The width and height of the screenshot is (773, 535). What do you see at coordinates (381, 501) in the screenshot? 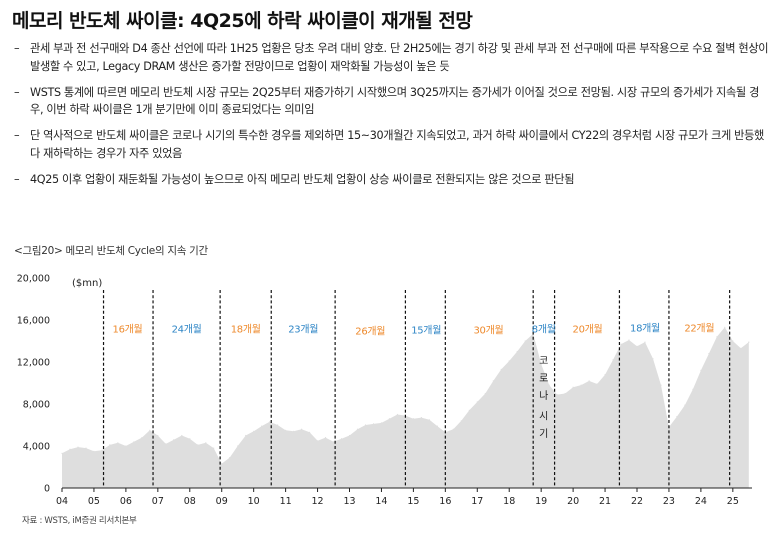
I see `x-tick-label: 14` at bounding box center [381, 501].